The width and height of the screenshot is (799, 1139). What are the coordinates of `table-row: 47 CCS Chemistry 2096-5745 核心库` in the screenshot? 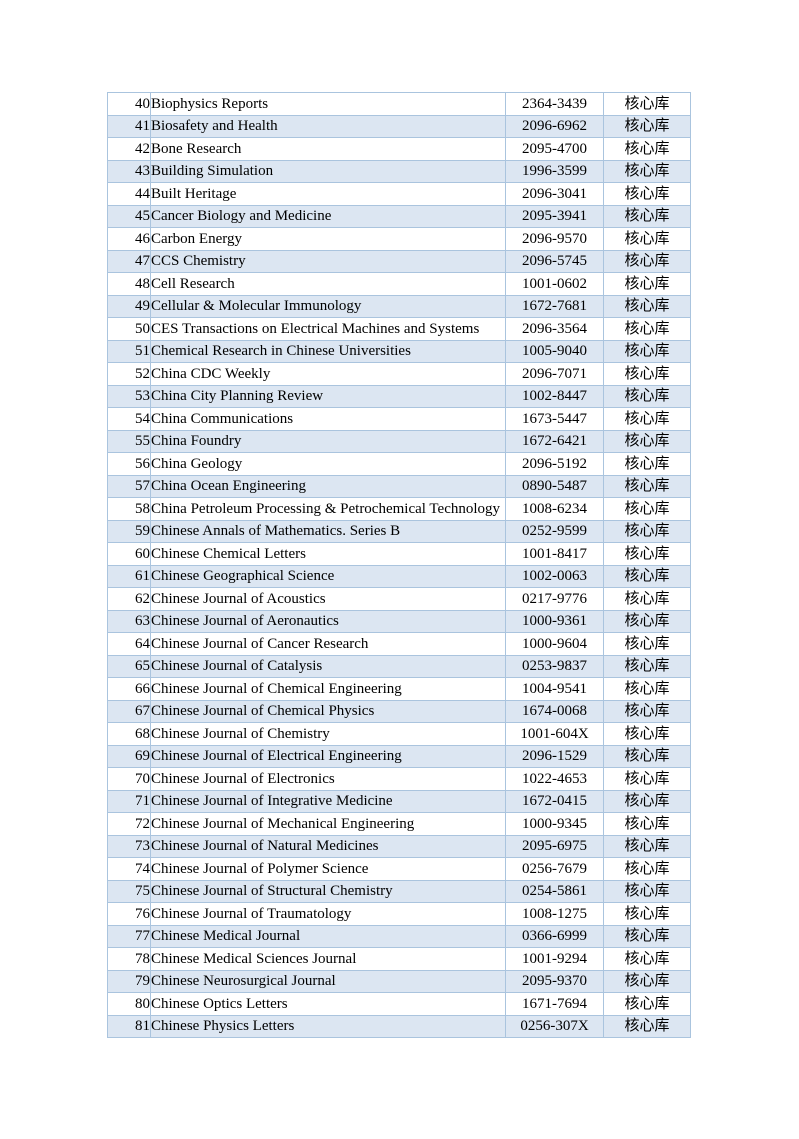 It's located at (399, 261).